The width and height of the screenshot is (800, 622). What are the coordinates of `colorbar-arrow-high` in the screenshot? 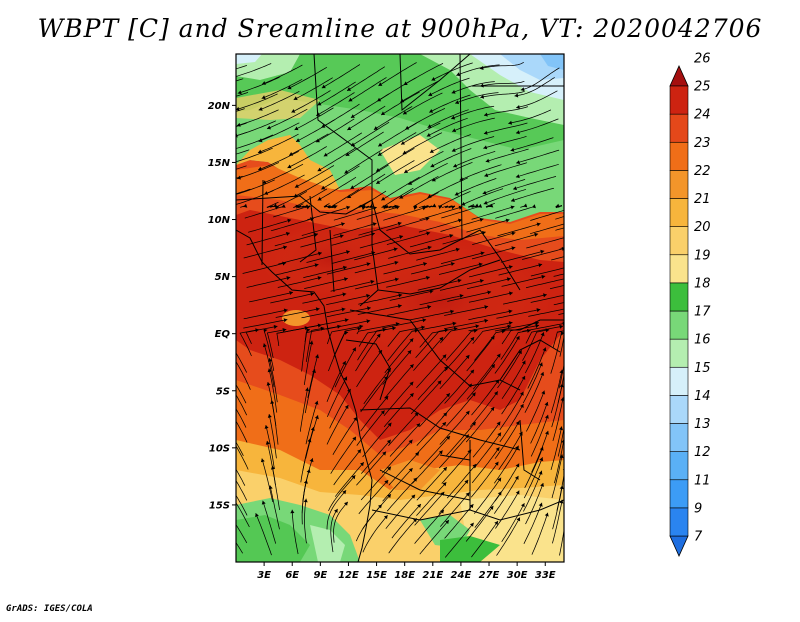 It's located at (679, 76).